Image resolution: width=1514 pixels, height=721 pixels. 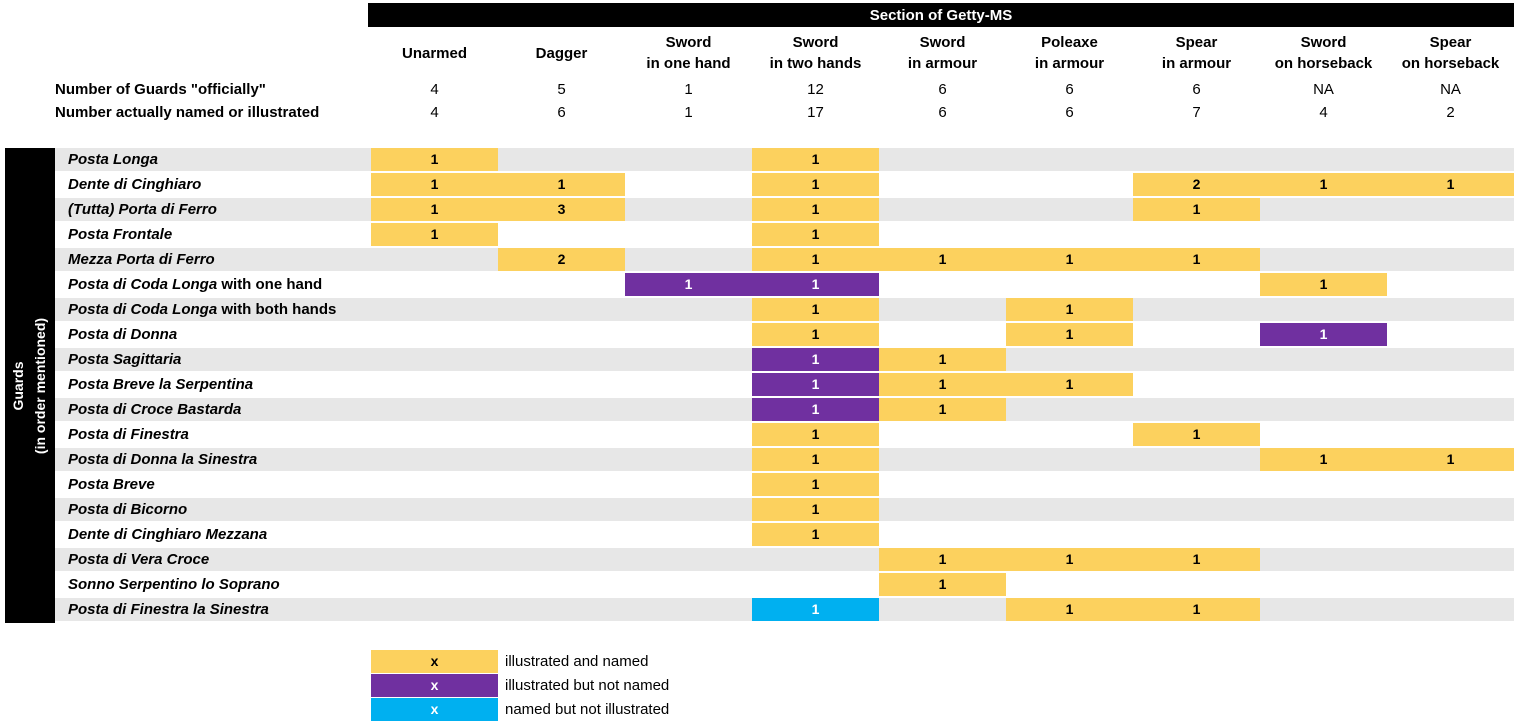 What do you see at coordinates (141, 259) in the screenshot?
I see `guard-name-text: Mezza Porta di Ferro` at bounding box center [141, 259].